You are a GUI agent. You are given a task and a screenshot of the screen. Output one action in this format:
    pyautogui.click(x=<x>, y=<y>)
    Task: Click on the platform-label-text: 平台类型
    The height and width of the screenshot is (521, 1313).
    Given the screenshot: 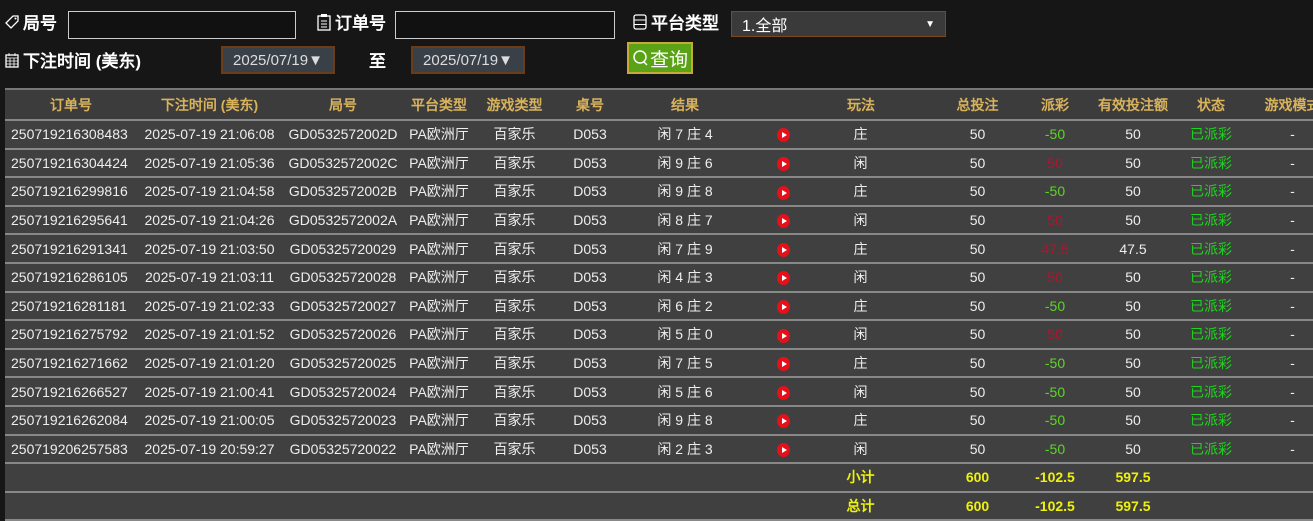 What is the action you would take?
    pyautogui.click(x=685, y=23)
    